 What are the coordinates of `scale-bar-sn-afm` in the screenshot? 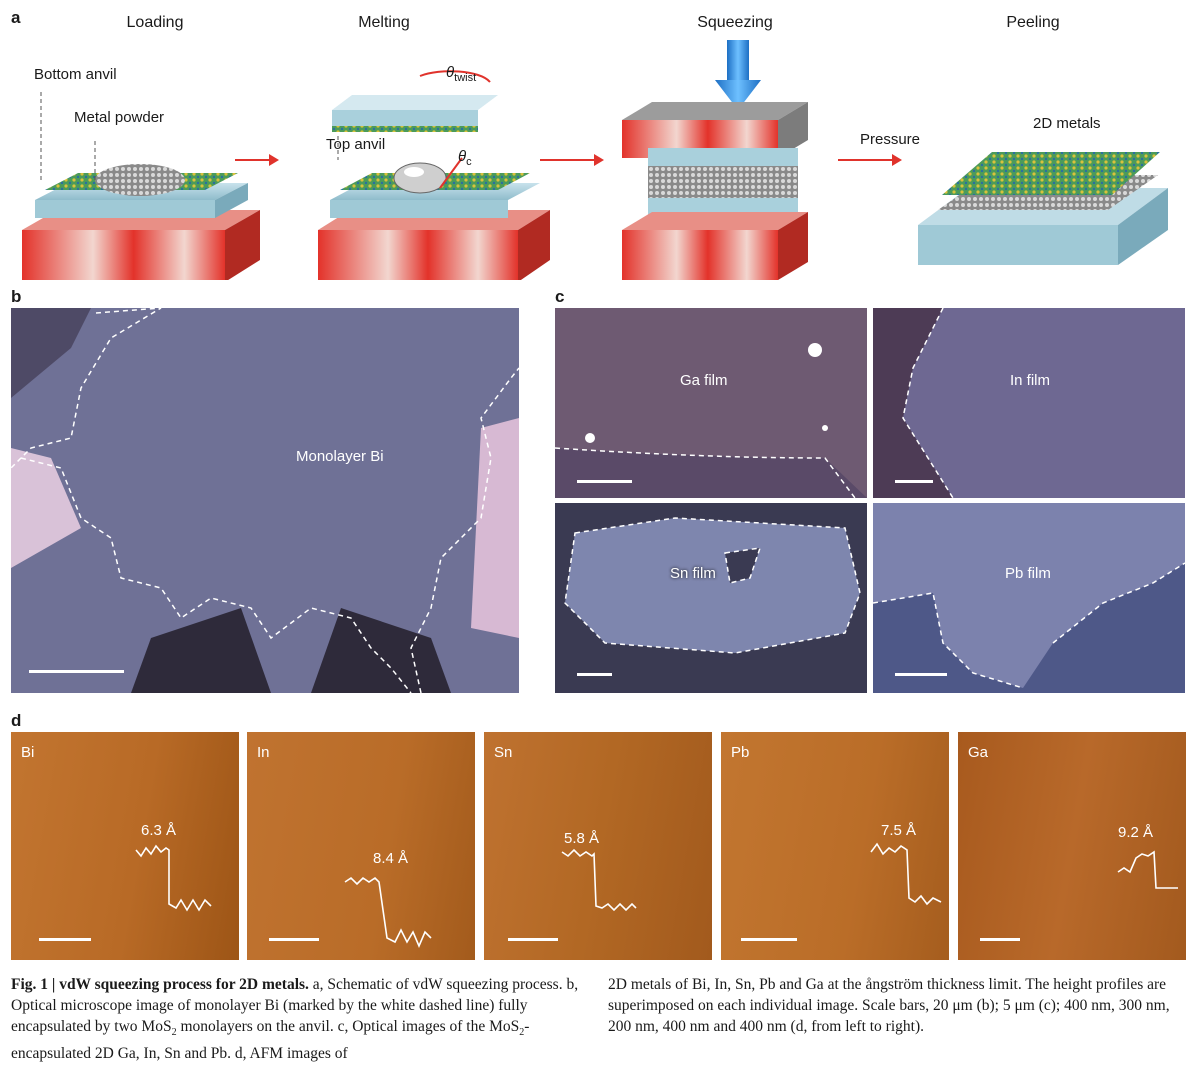 It's located at (533, 939).